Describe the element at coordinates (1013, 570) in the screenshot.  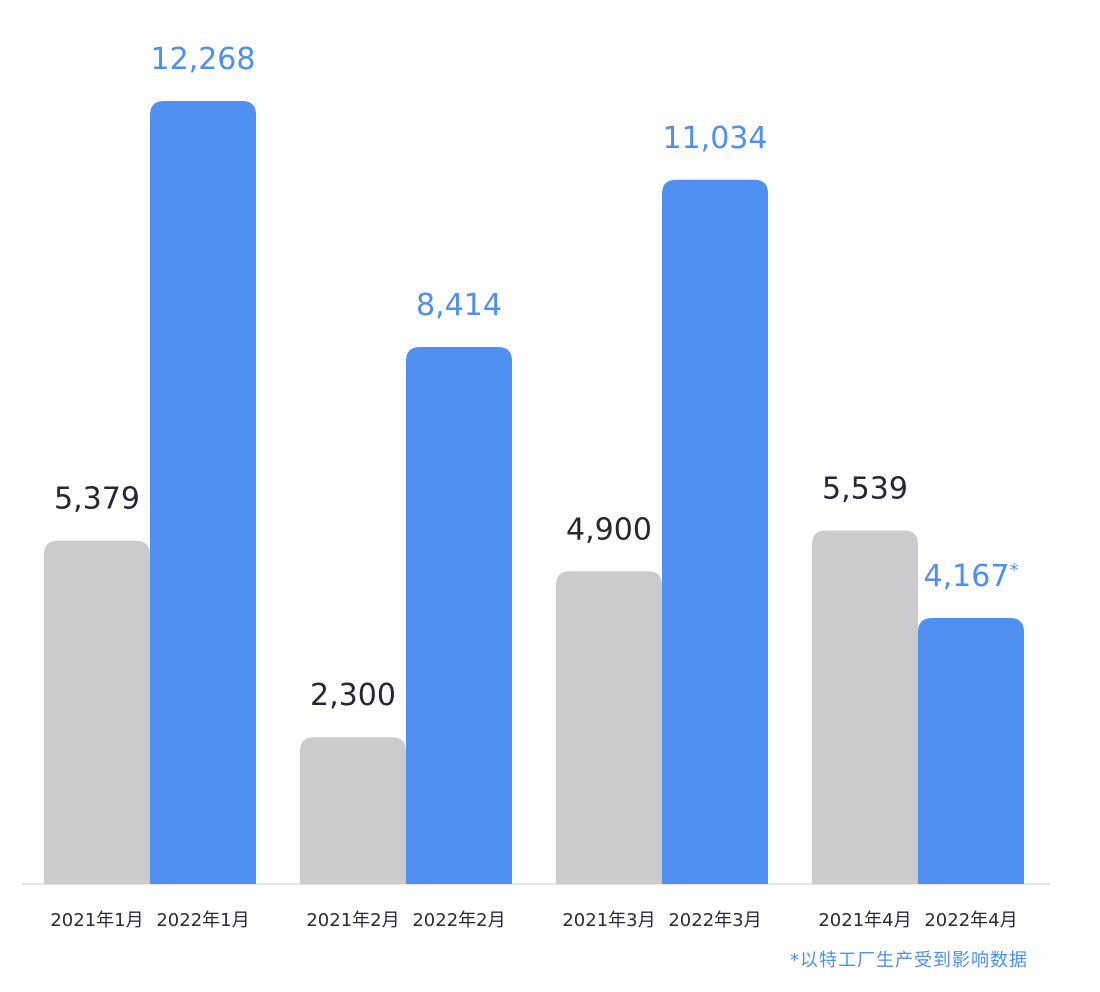
I see `footnote-marker: *` at that location.